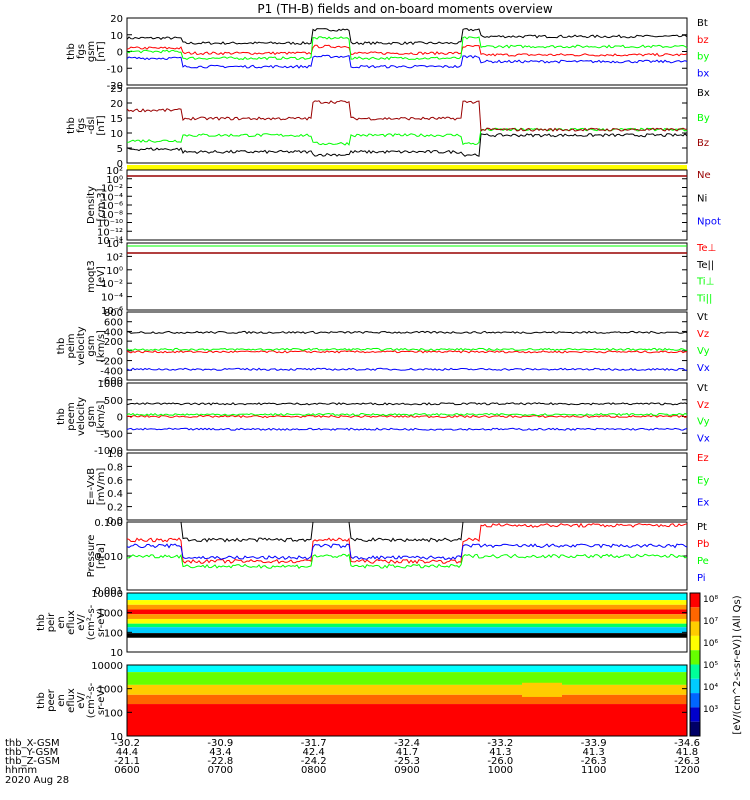 The image size is (750, 800). What do you see at coordinates (703, 544) in the screenshot?
I see `legend-pb: Pb` at bounding box center [703, 544].